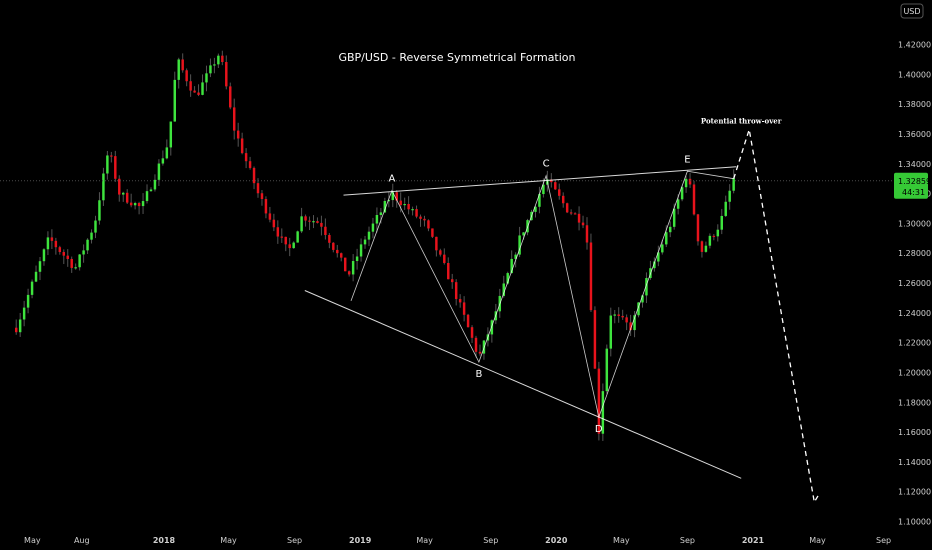  Describe the element at coordinates (164, 540) in the screenshot. I see `x-tick-label: 2018` at that location.